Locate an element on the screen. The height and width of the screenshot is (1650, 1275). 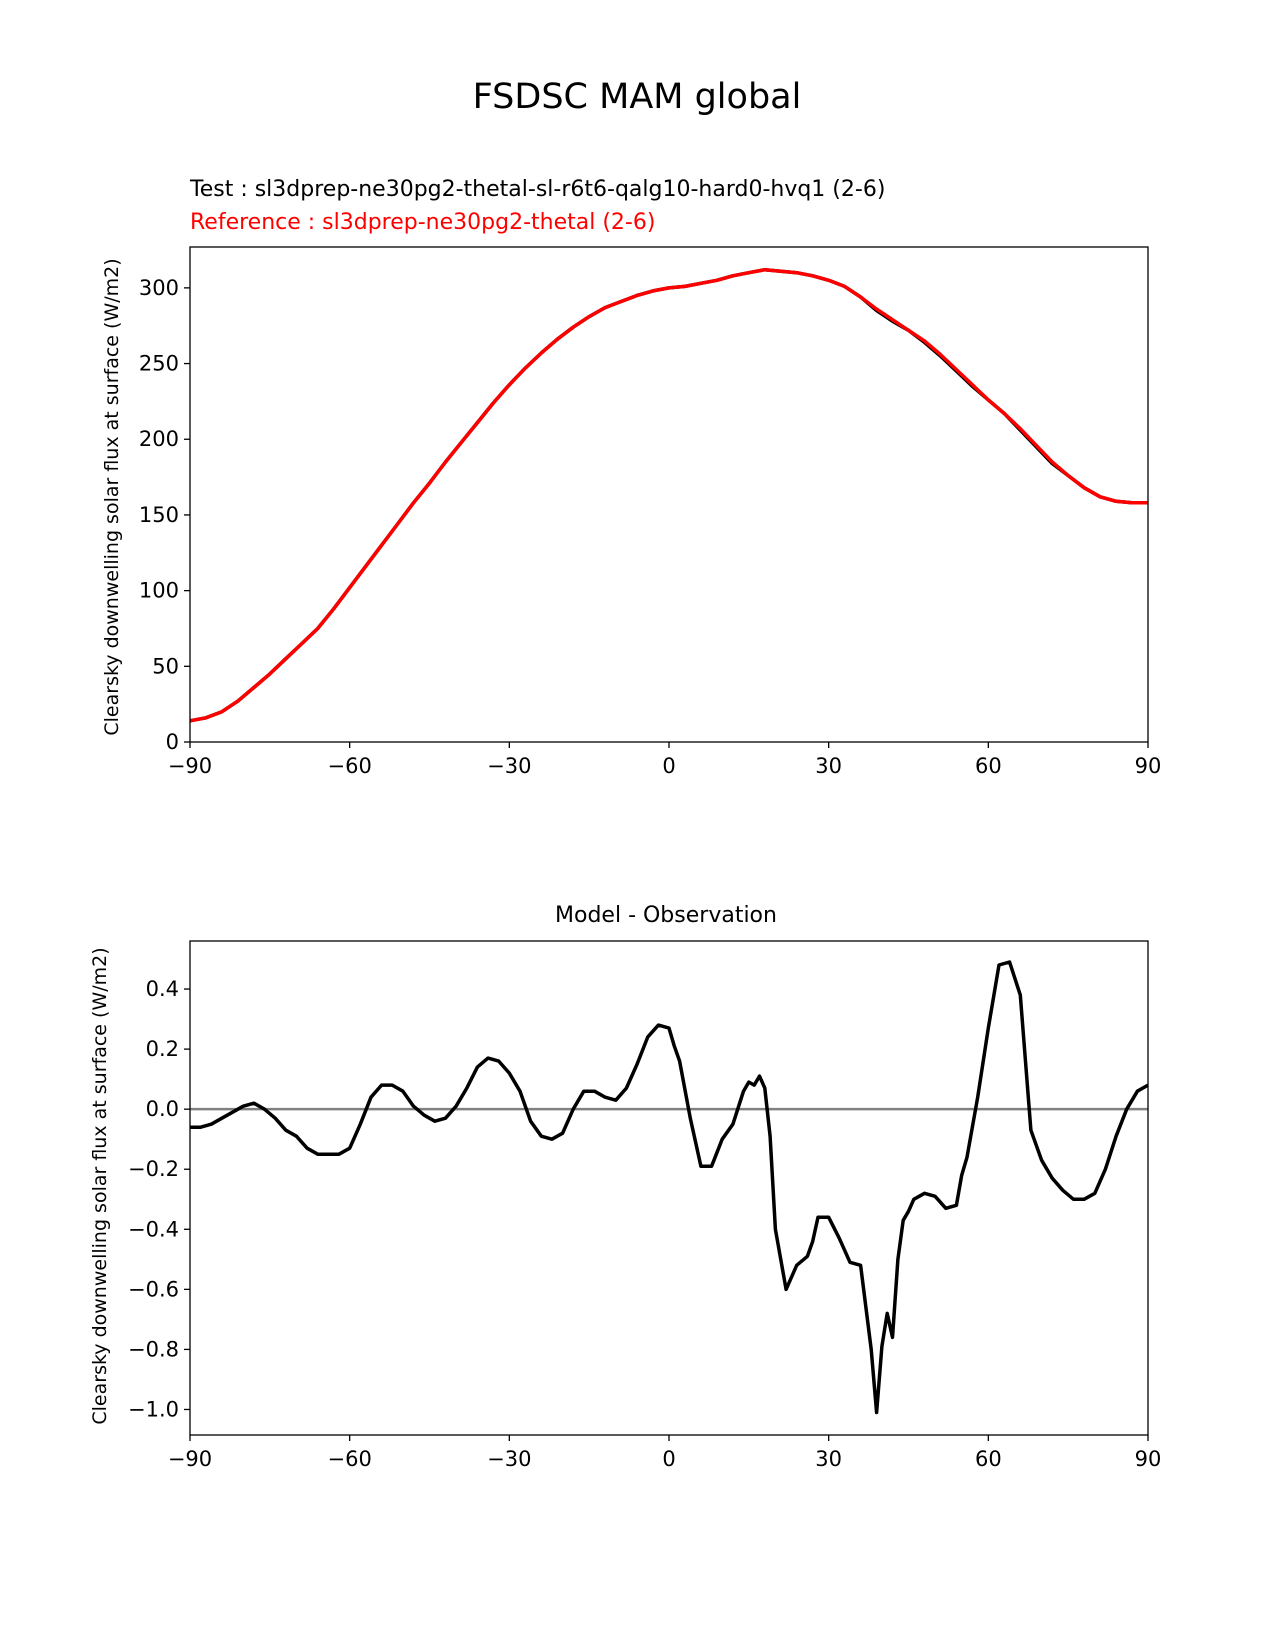
y-tick-label: 0.0 is located at coordinates (162, 1109).